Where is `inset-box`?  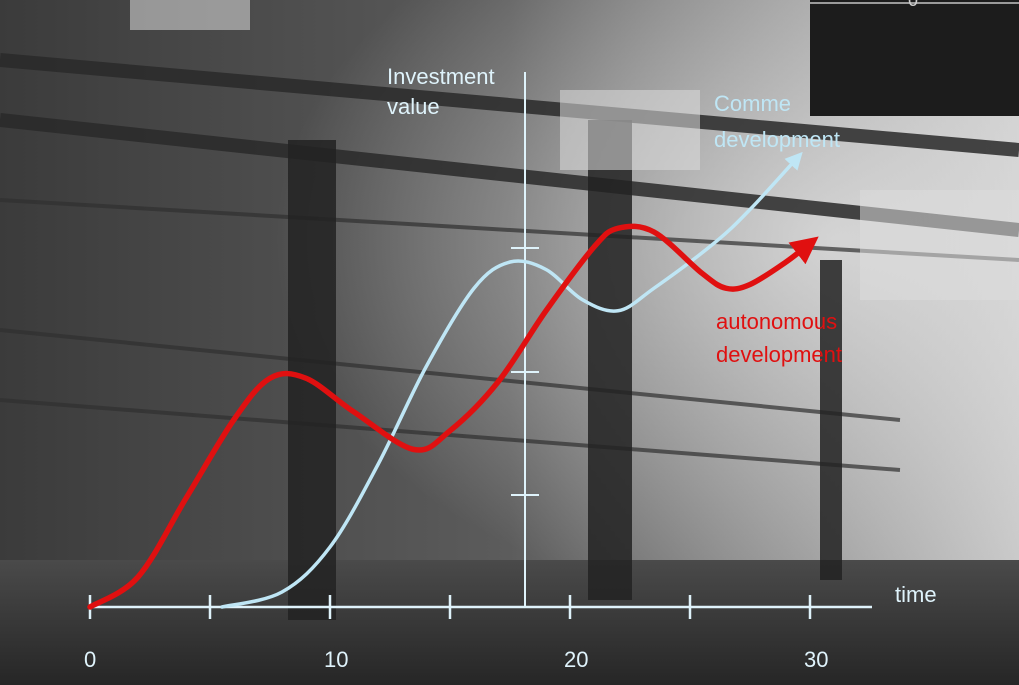
inset-box is located at coordinates (914, 58).